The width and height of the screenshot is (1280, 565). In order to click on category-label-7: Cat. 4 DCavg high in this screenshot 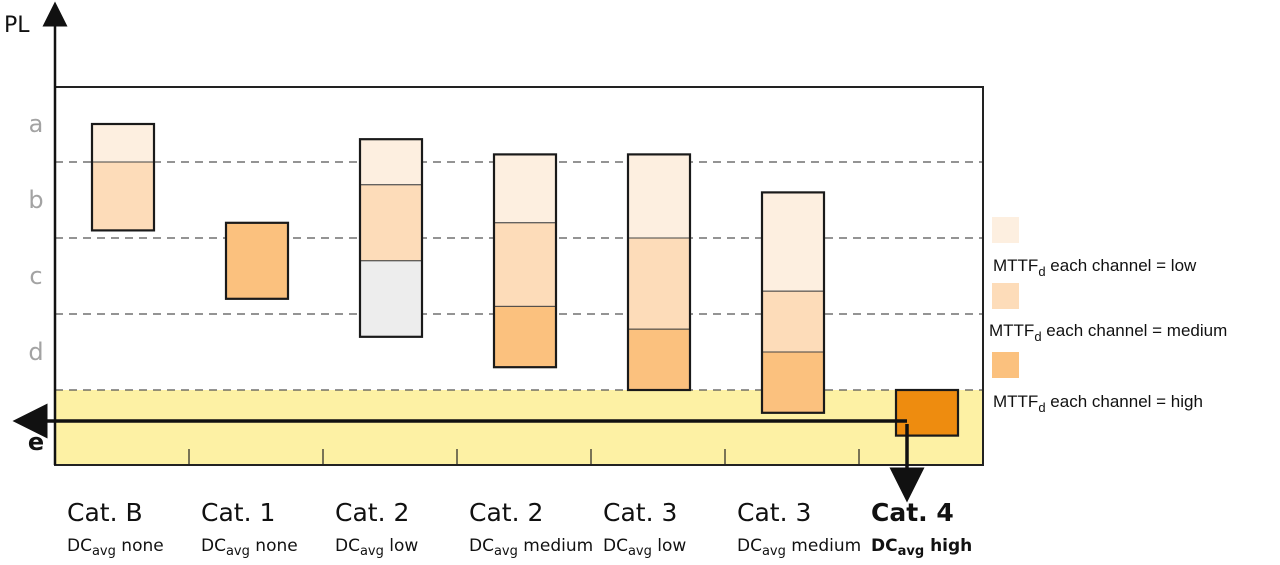, I will do `click(921, 528)`.